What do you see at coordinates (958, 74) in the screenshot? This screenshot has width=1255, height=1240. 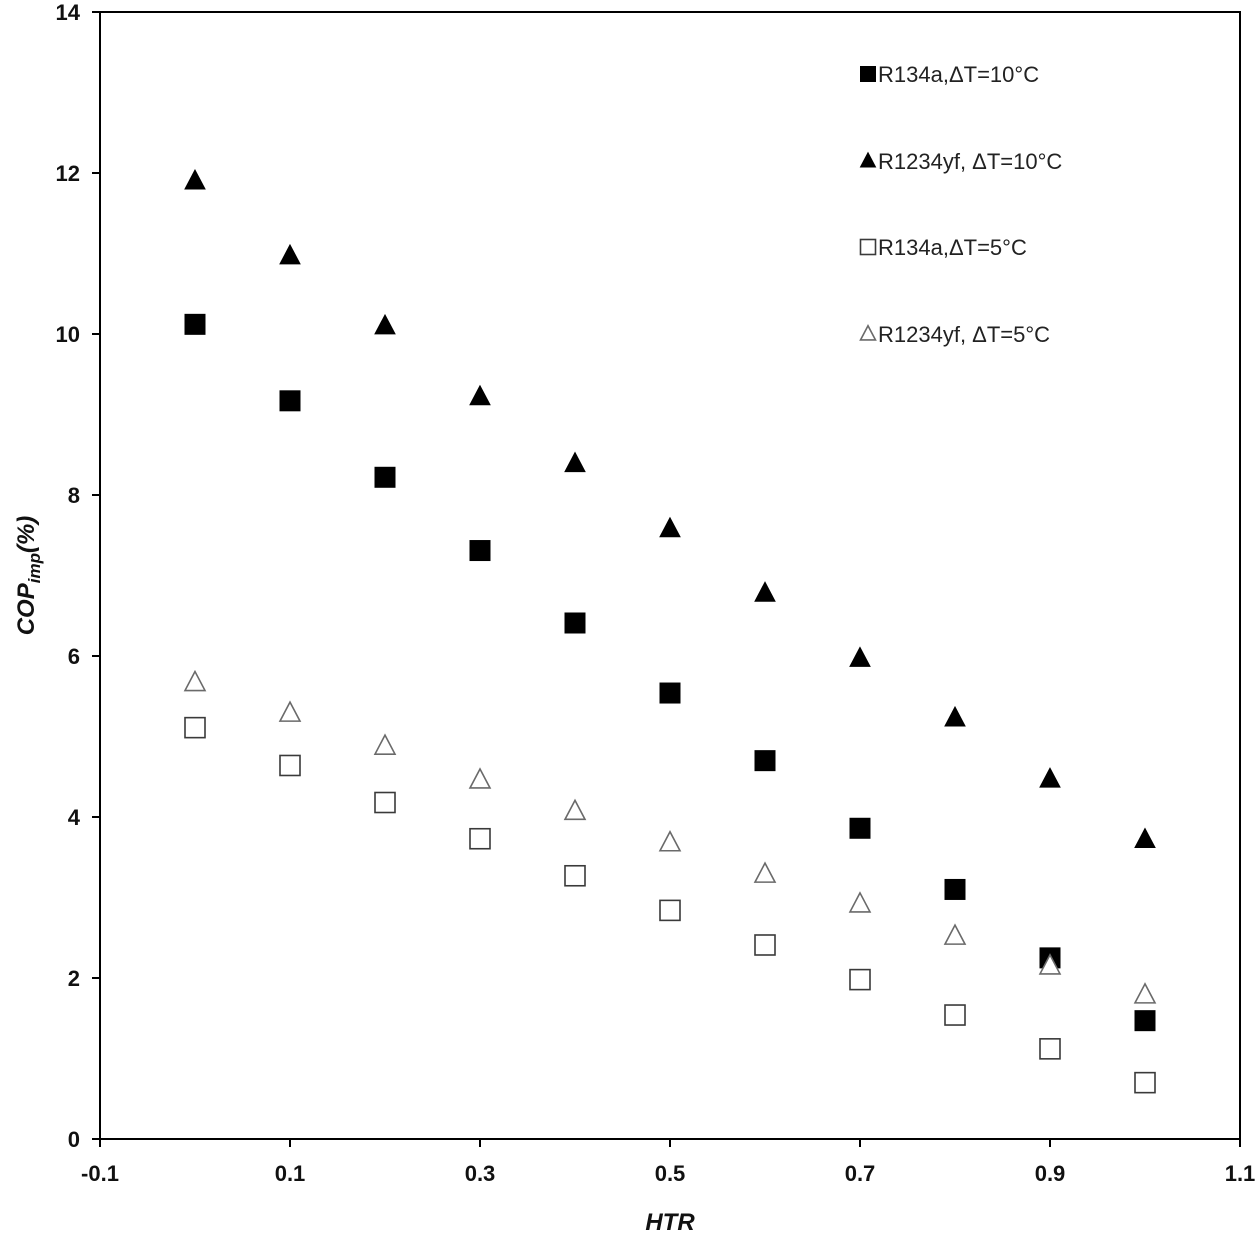 I see `legend-label: R134a,ΔT=10°C` at bounding box center [958, 74].